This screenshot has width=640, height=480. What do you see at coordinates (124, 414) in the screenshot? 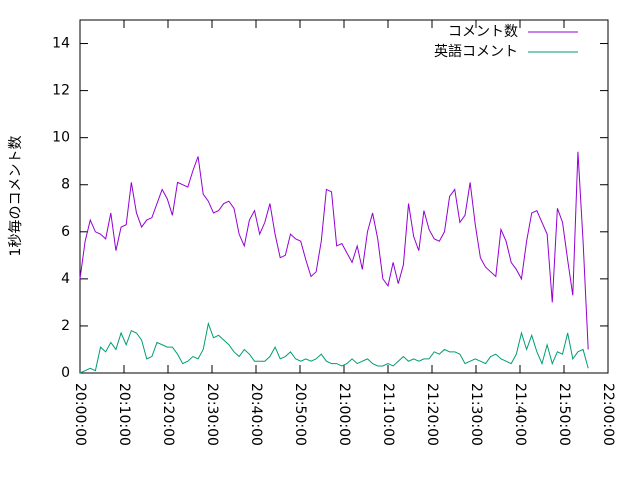
I see `x-tick-label: 20:10:00` at bounding box center [124, 414].